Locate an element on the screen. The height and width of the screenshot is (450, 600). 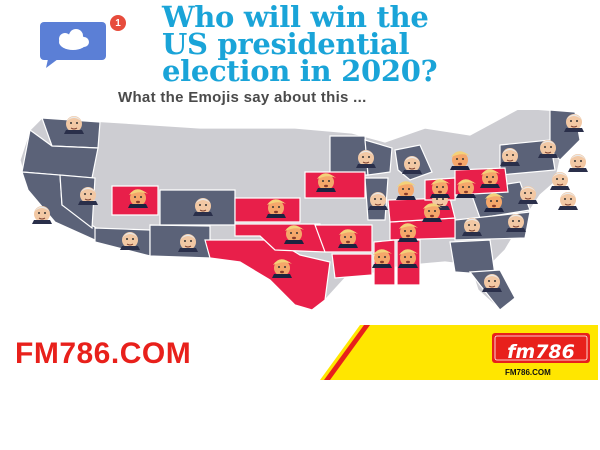
chat-bubble-icon is located at coordinates (73, 45).